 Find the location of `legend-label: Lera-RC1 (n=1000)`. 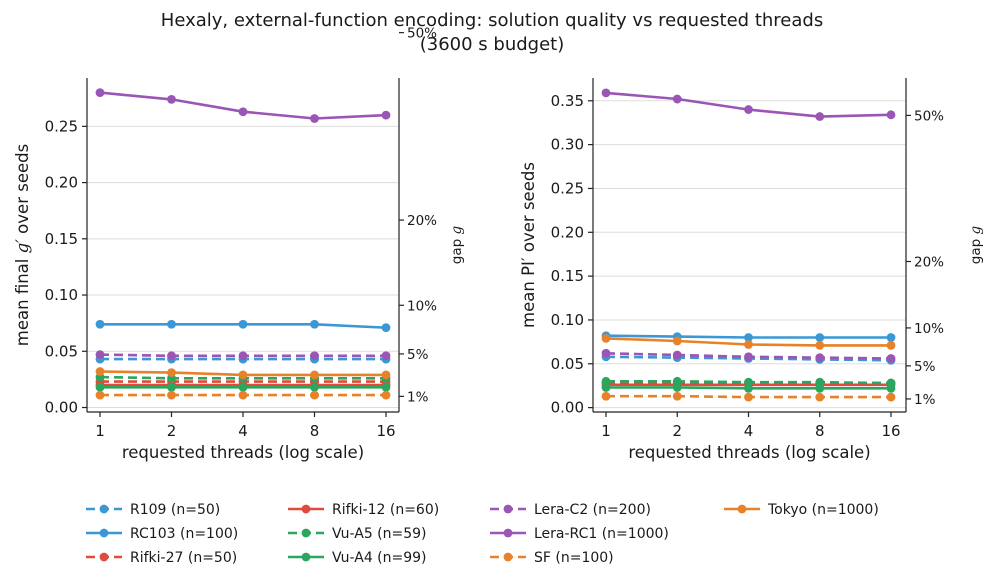

legend-label: Lera-RC1 (n=1000) is located at coordinates (601, 534).